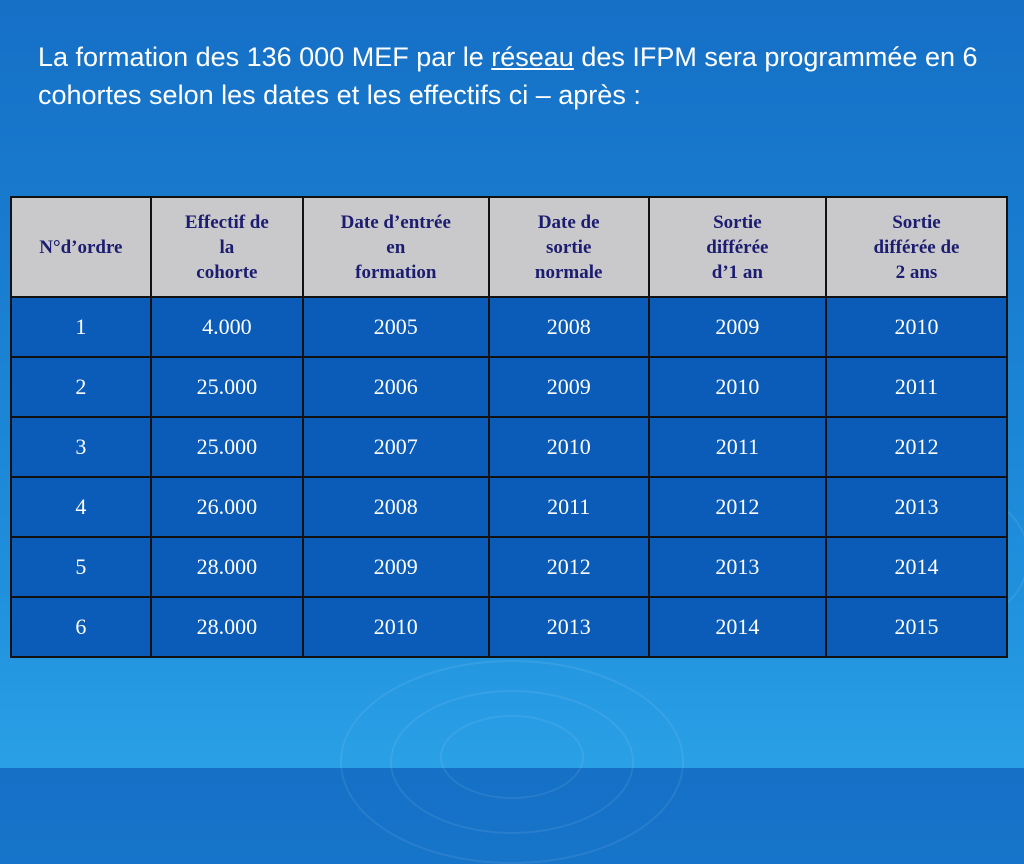  What do you see at coordinates (81, 327) in the screenshot?
I see `cell-order-number: 1` at bounding box center [81, 327].